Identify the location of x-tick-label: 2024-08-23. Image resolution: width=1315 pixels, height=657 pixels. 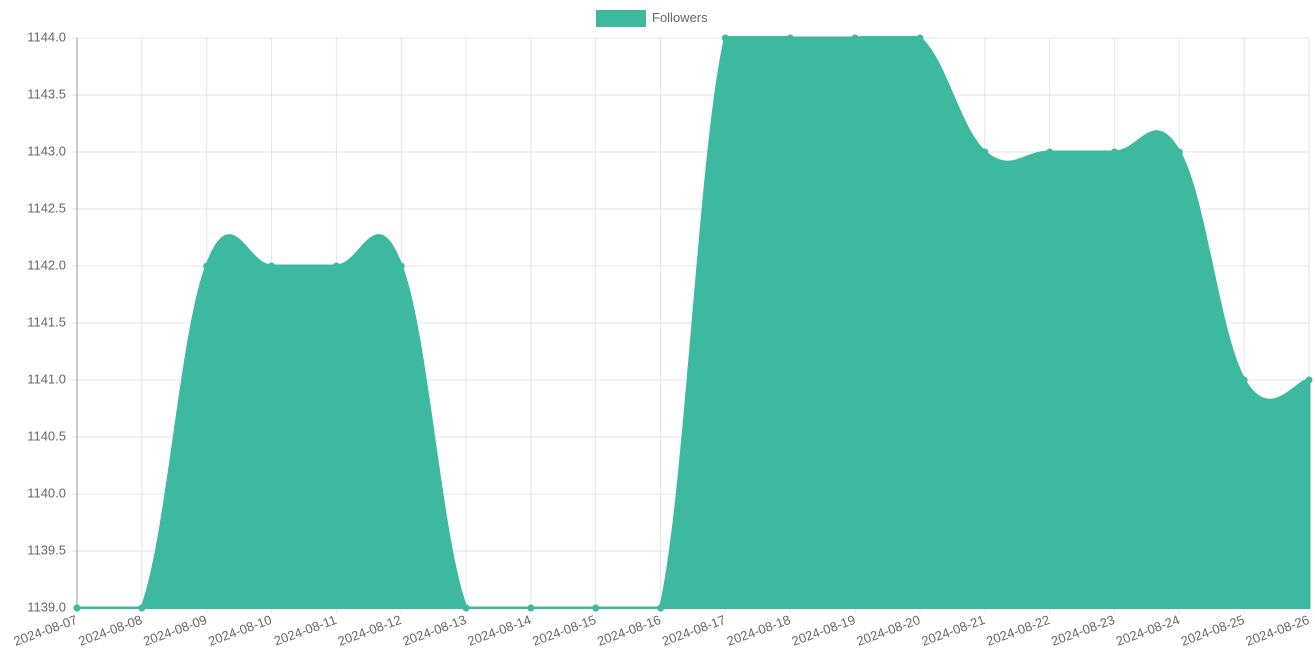
(1083, 630).